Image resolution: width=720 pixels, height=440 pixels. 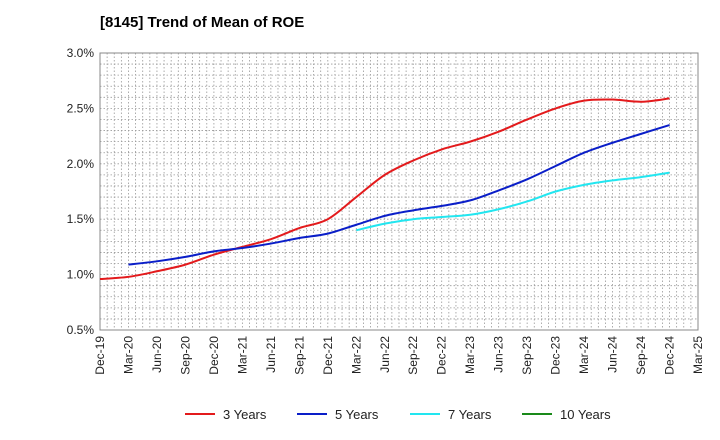 I want to click on x-tick-label: Mar-21, so click(x=242, y=355).